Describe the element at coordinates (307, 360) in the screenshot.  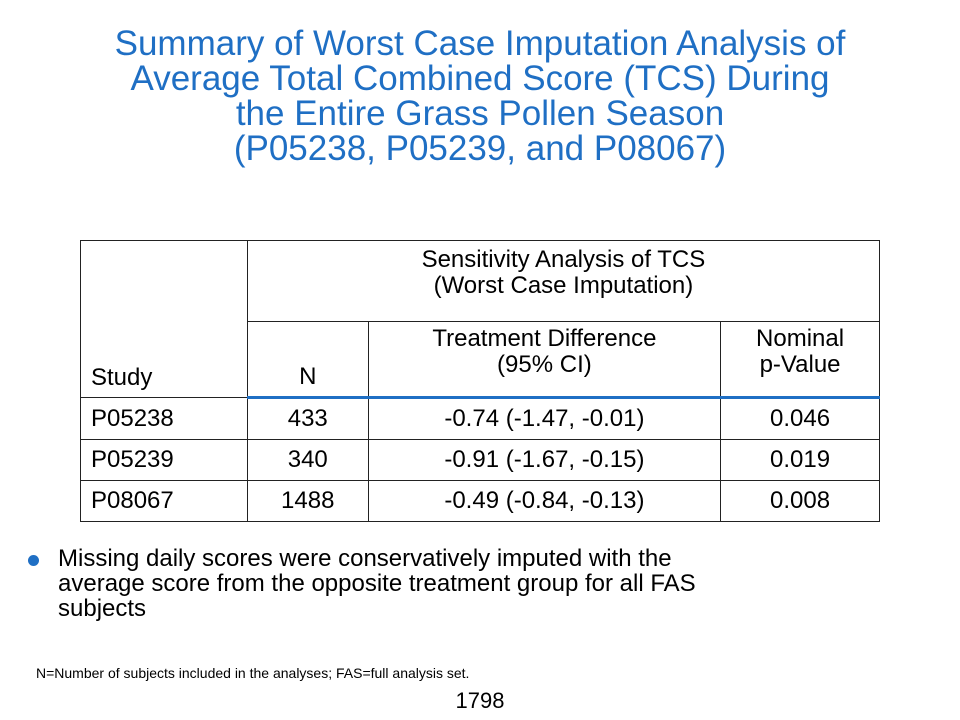
I see `header-n: N` at that location.